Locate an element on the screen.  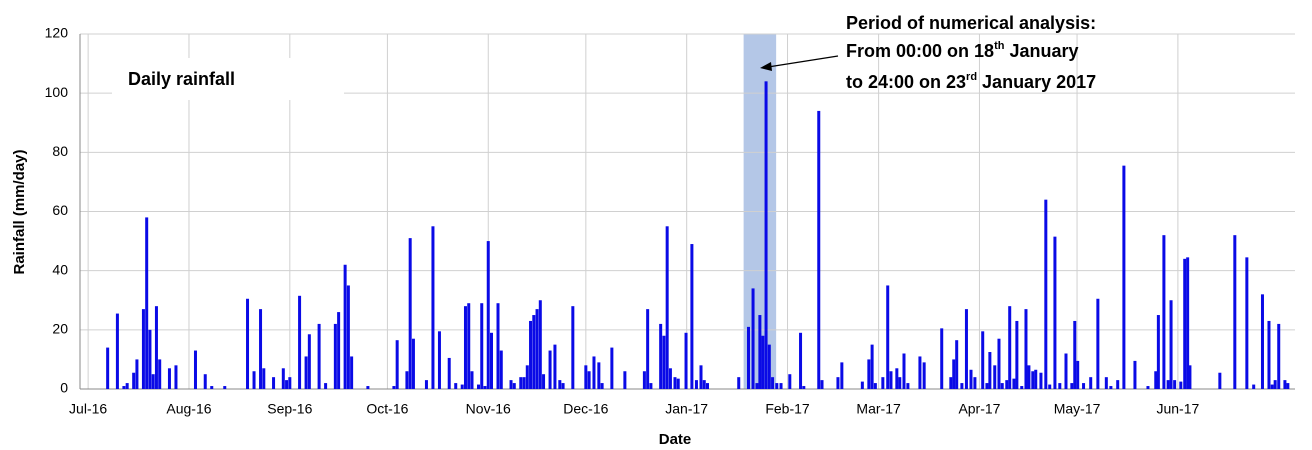
annotation: Daily rainfall is located at coordinates (181, 79).